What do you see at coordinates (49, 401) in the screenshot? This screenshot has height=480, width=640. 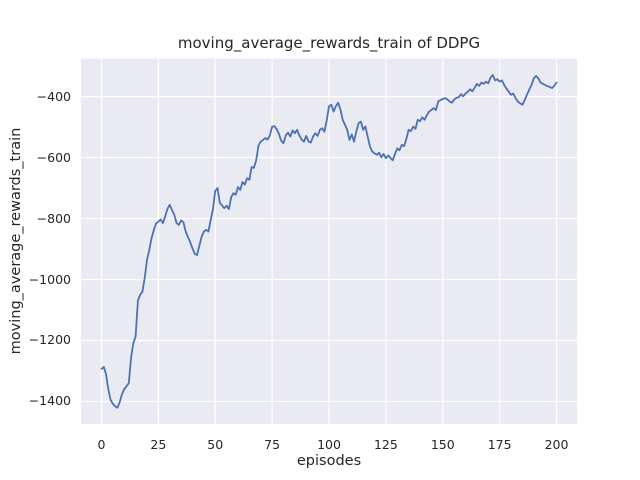 I see `y-tick-label: −1400` at bounding box center [49, 401].